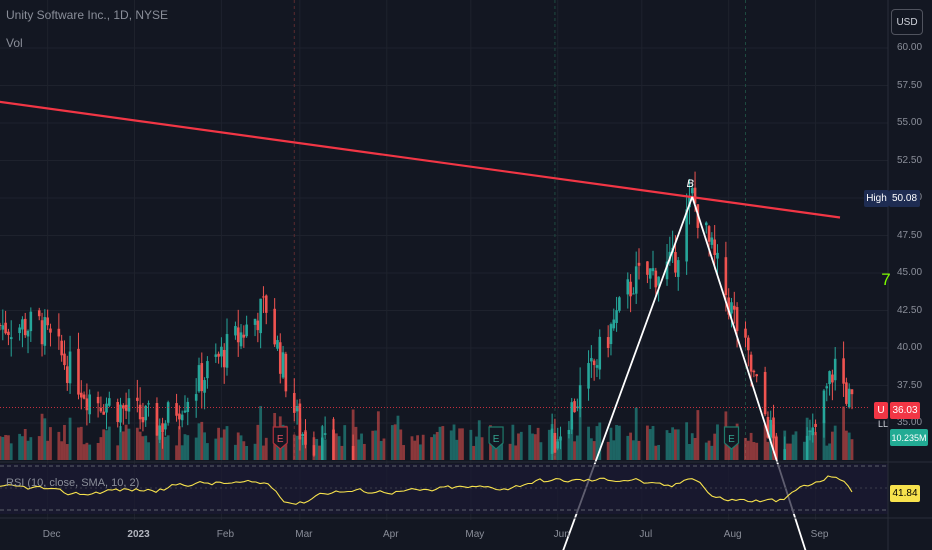 The width and height of the screenshot is (932, 550). Describe the element at coordinates (304, 534) in the screenshot. I see `time-tick: Mar` at that location.